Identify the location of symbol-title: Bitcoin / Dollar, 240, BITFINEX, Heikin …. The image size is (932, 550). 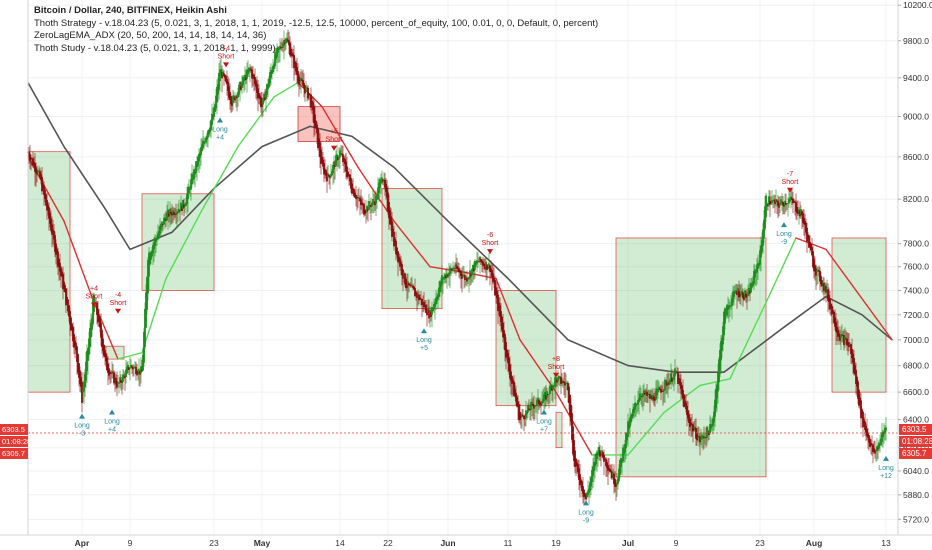
(130, 10).